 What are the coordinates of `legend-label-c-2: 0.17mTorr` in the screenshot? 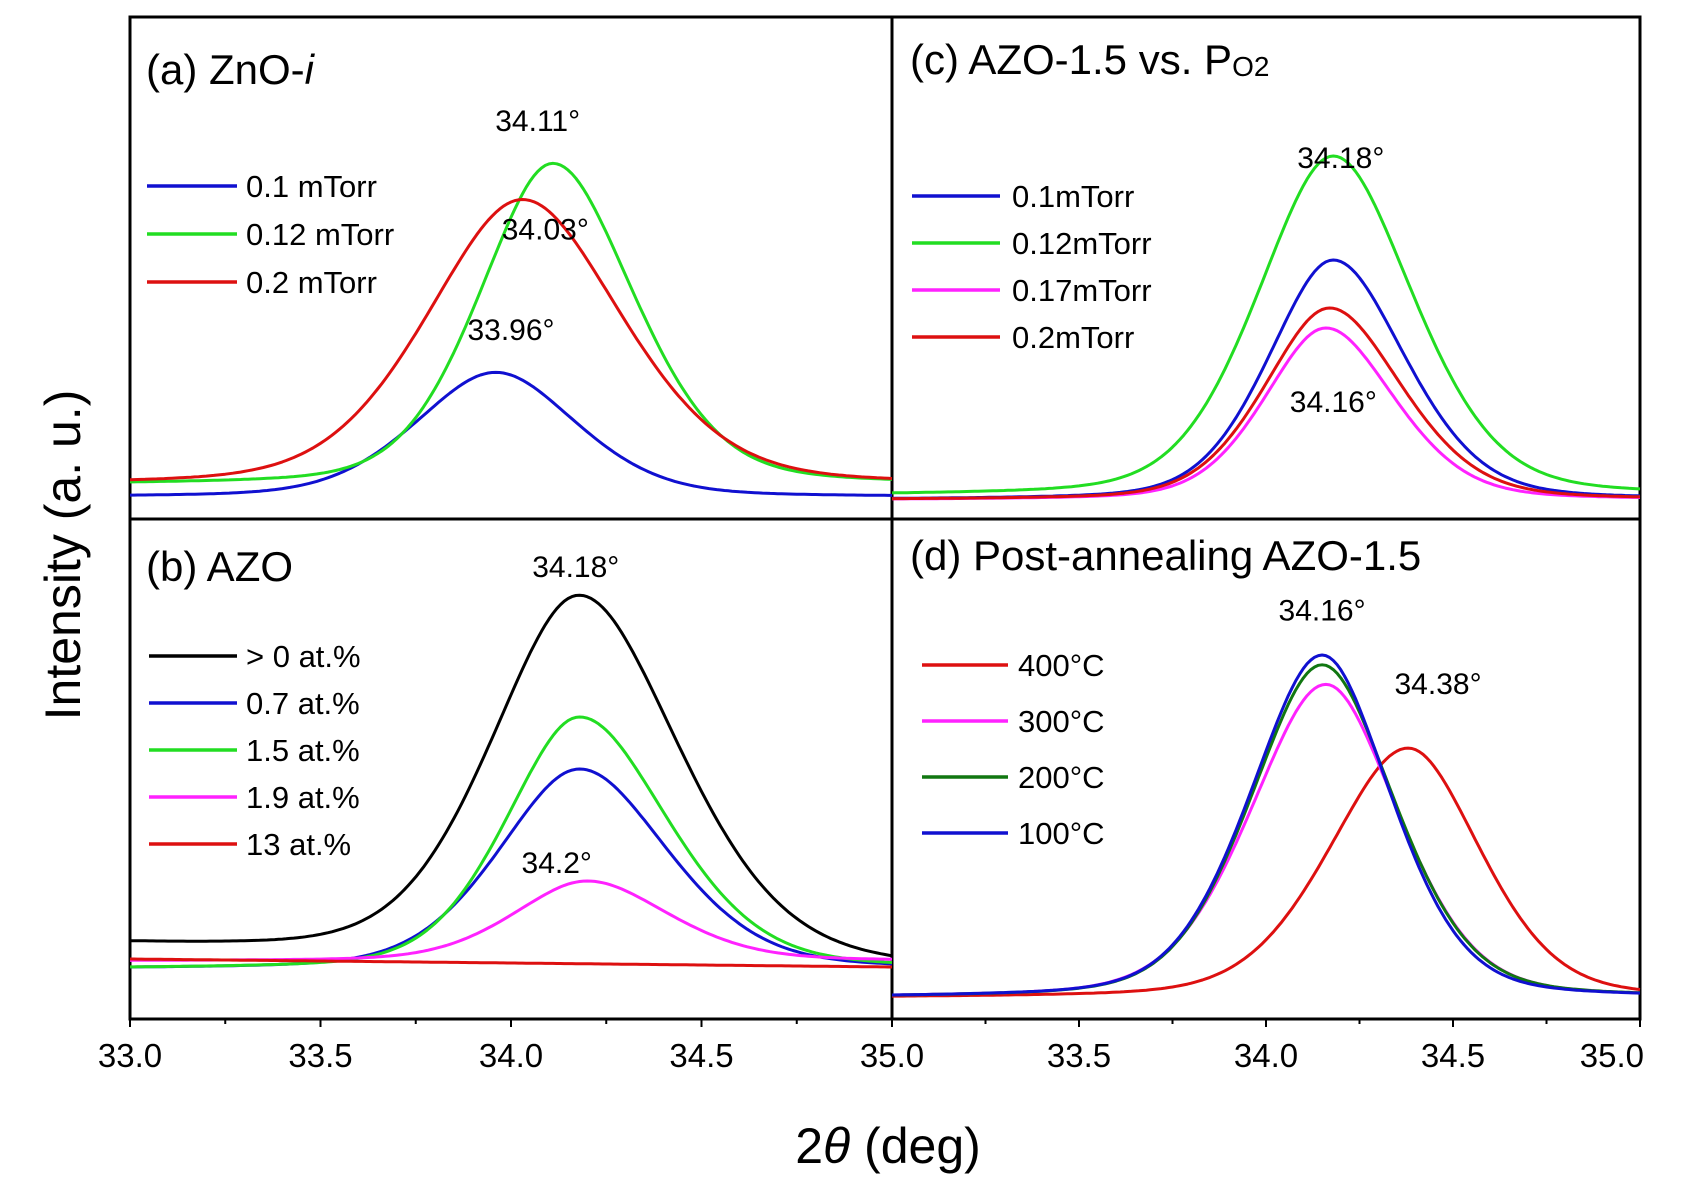 It's located at (1082, 290).